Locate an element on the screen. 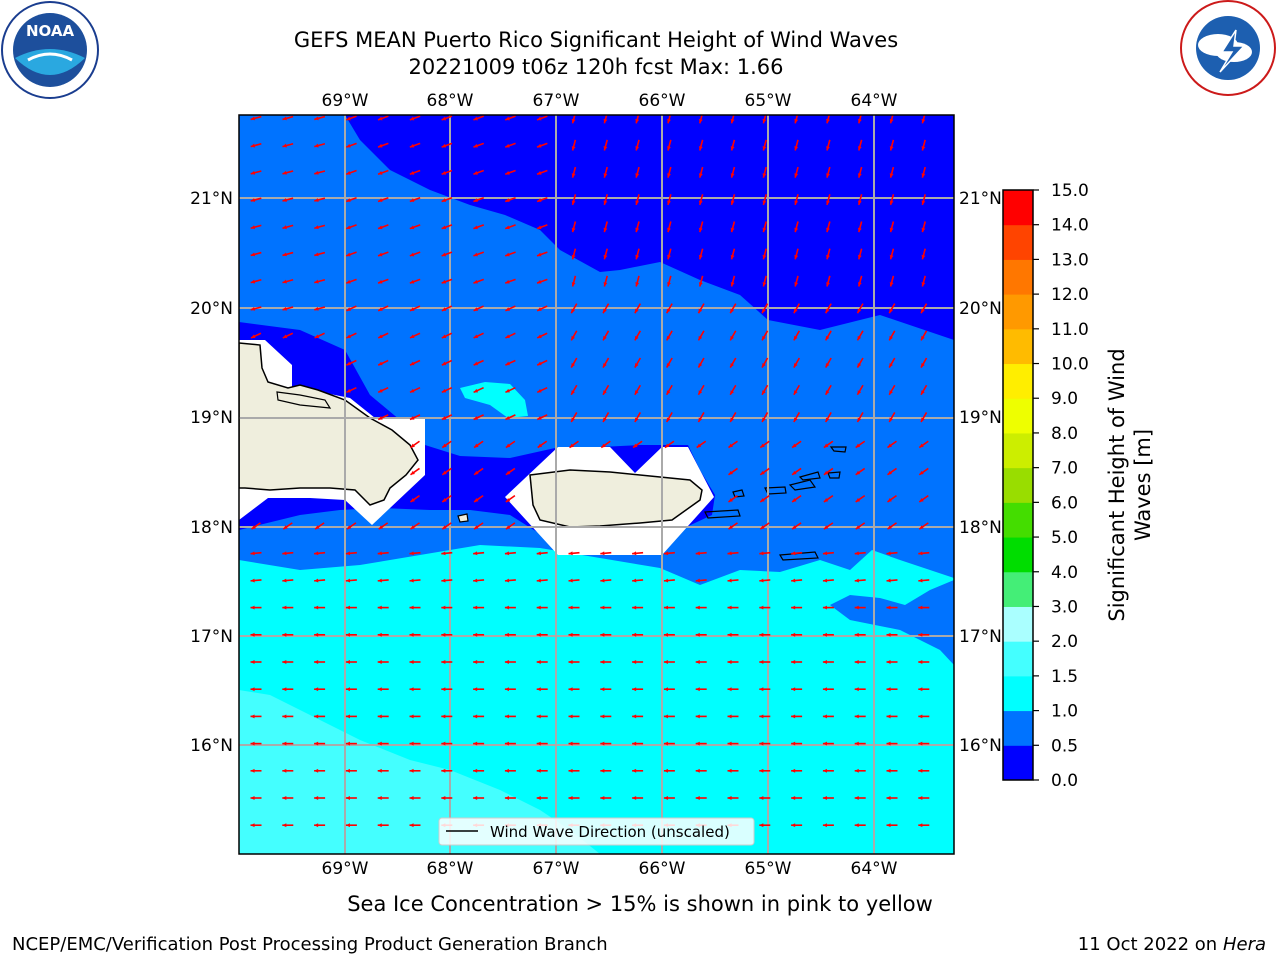 The image size is (1280, 960). lat-label: 19°N is located at coordinates (211, 418).